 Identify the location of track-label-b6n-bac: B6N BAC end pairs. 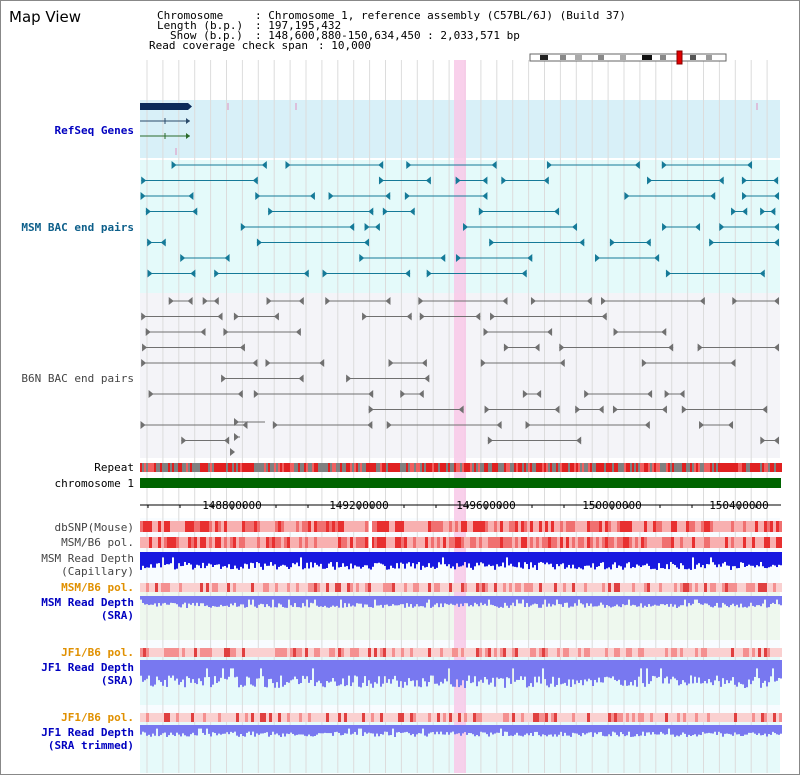
(77, 378).